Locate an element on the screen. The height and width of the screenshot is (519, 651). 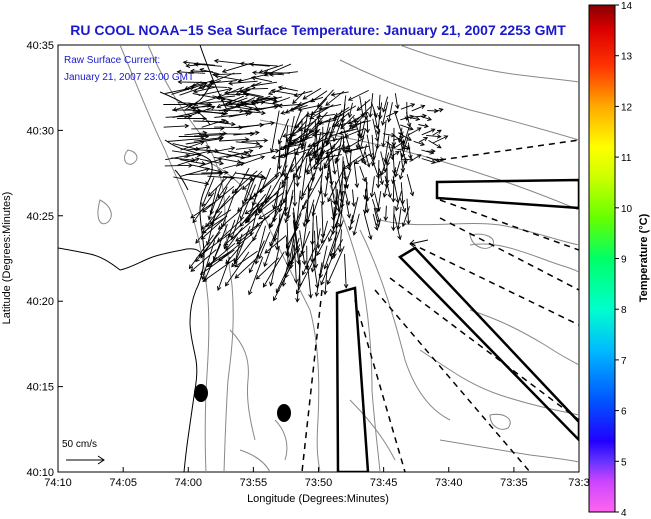
colorbar-tick-label: 14 is located at coordinates (627, 6).